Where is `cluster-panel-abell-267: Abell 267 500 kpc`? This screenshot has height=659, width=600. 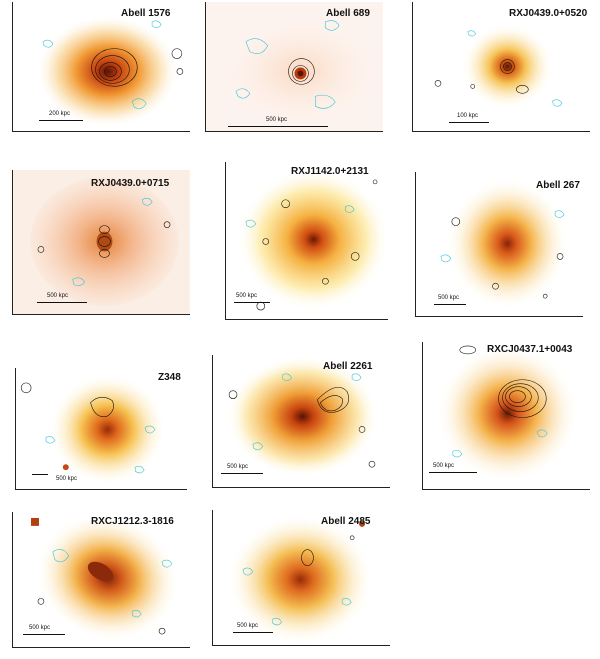
cluster-panel-abell-267: Abell 267 500 kpc is located at coordinates (499, 244).